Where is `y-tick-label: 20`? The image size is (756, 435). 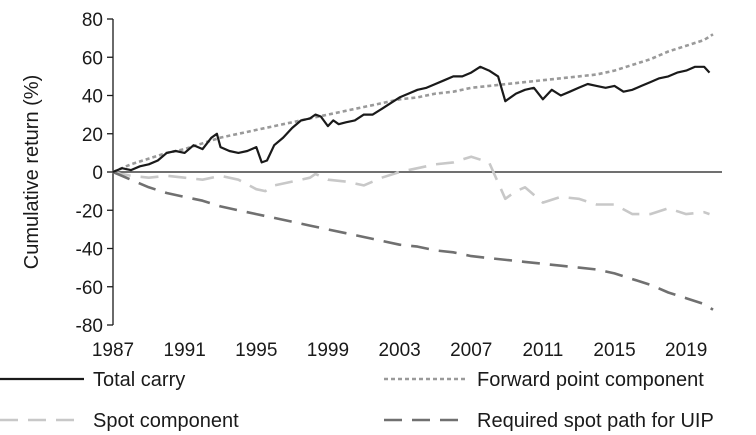
y-tick-label: 20 is located at coordinates (92, 135).